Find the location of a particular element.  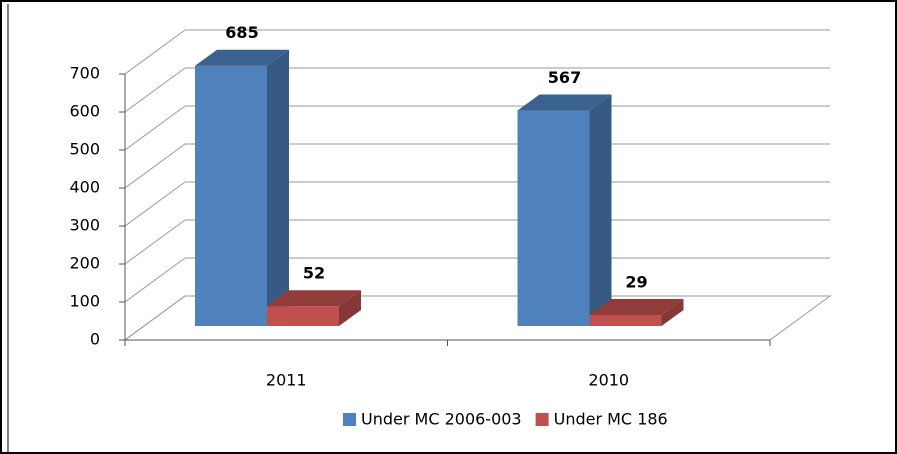

data-label: 567 is located at coordinates (564, 77).